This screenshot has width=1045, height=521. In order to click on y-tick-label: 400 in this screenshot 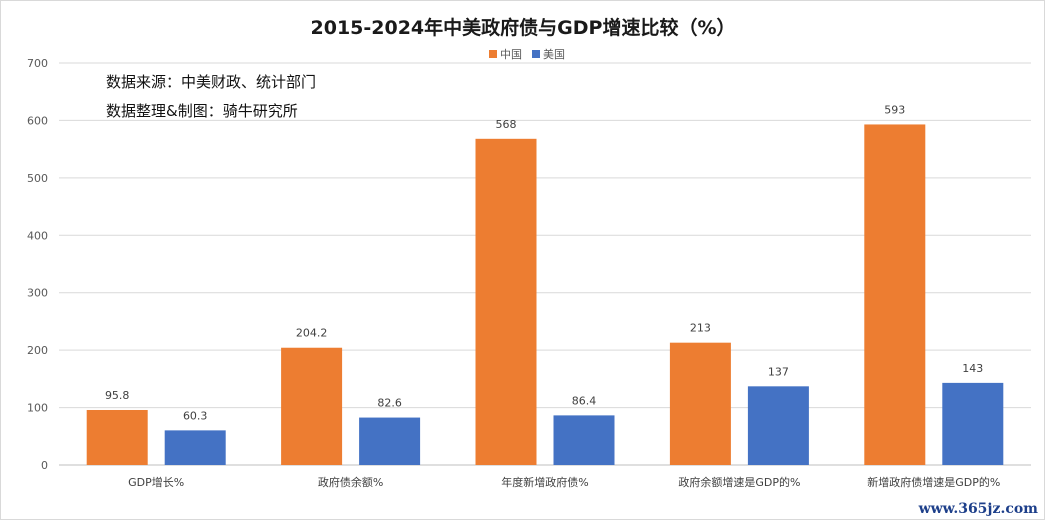, I will do `click(37, 235)`.